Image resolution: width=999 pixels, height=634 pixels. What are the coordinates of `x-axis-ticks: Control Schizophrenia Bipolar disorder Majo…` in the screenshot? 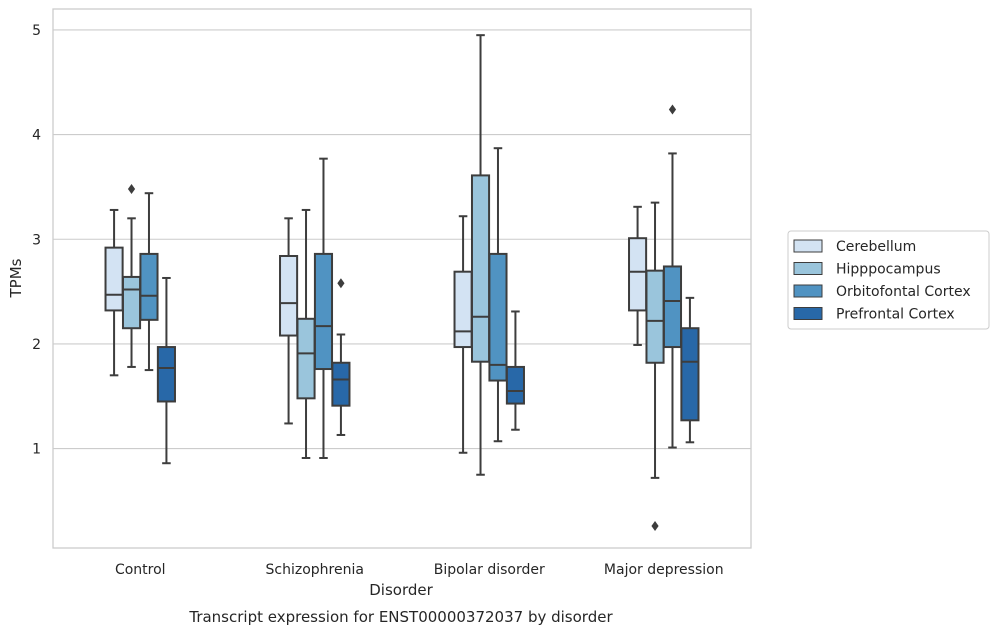 It's located at (419, 570).